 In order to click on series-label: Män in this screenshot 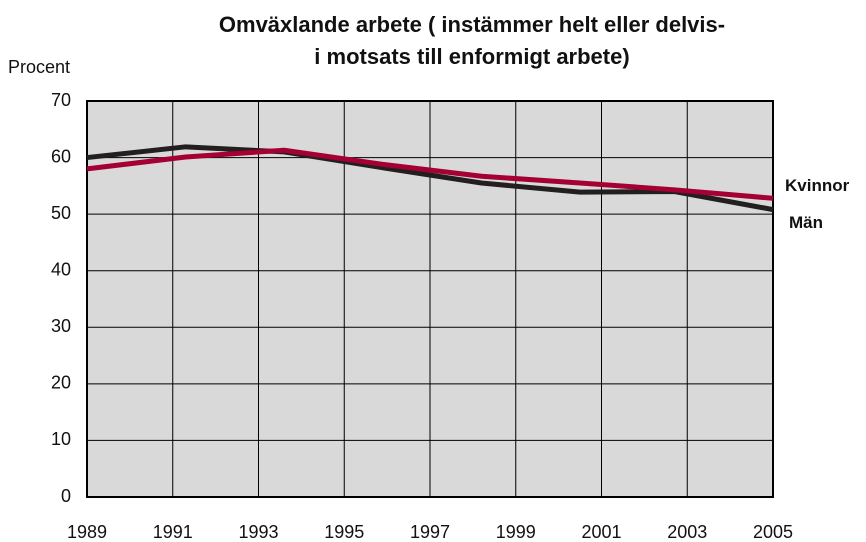, I will do `click(806, 222)`.